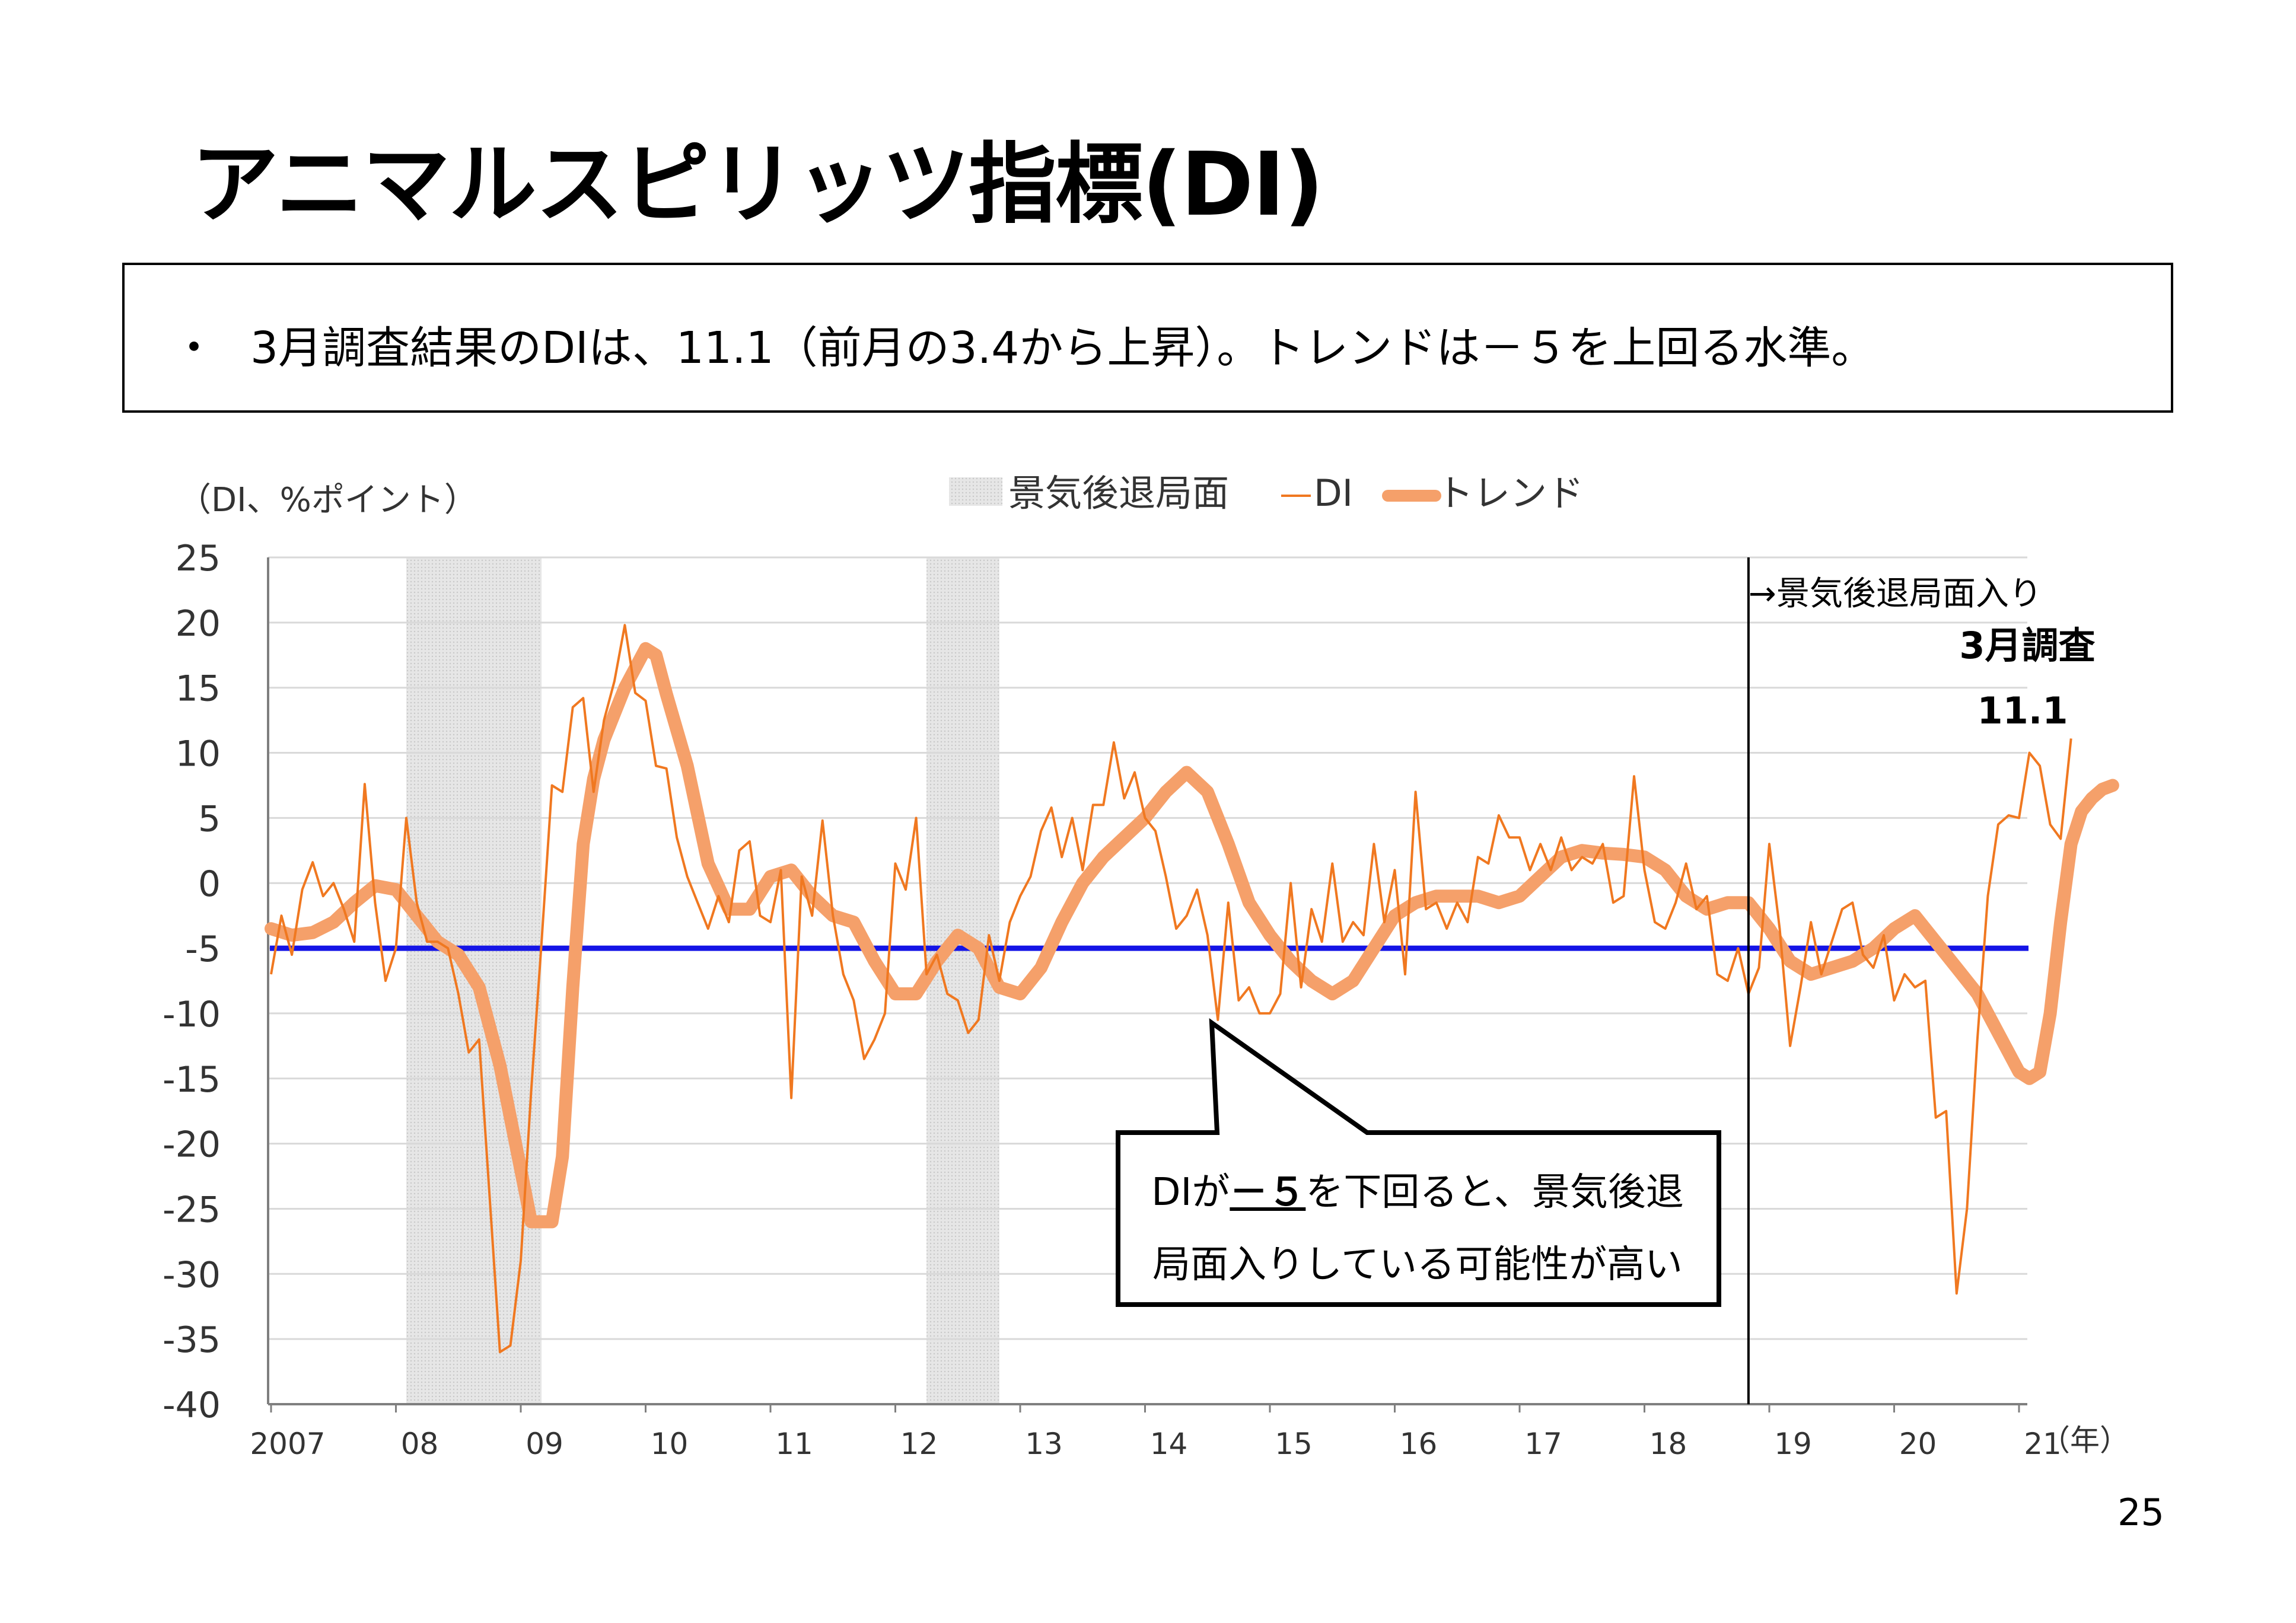 The image size is (2296, 1623). I want to click on x-tick-label: 09, so click(544, 1444).